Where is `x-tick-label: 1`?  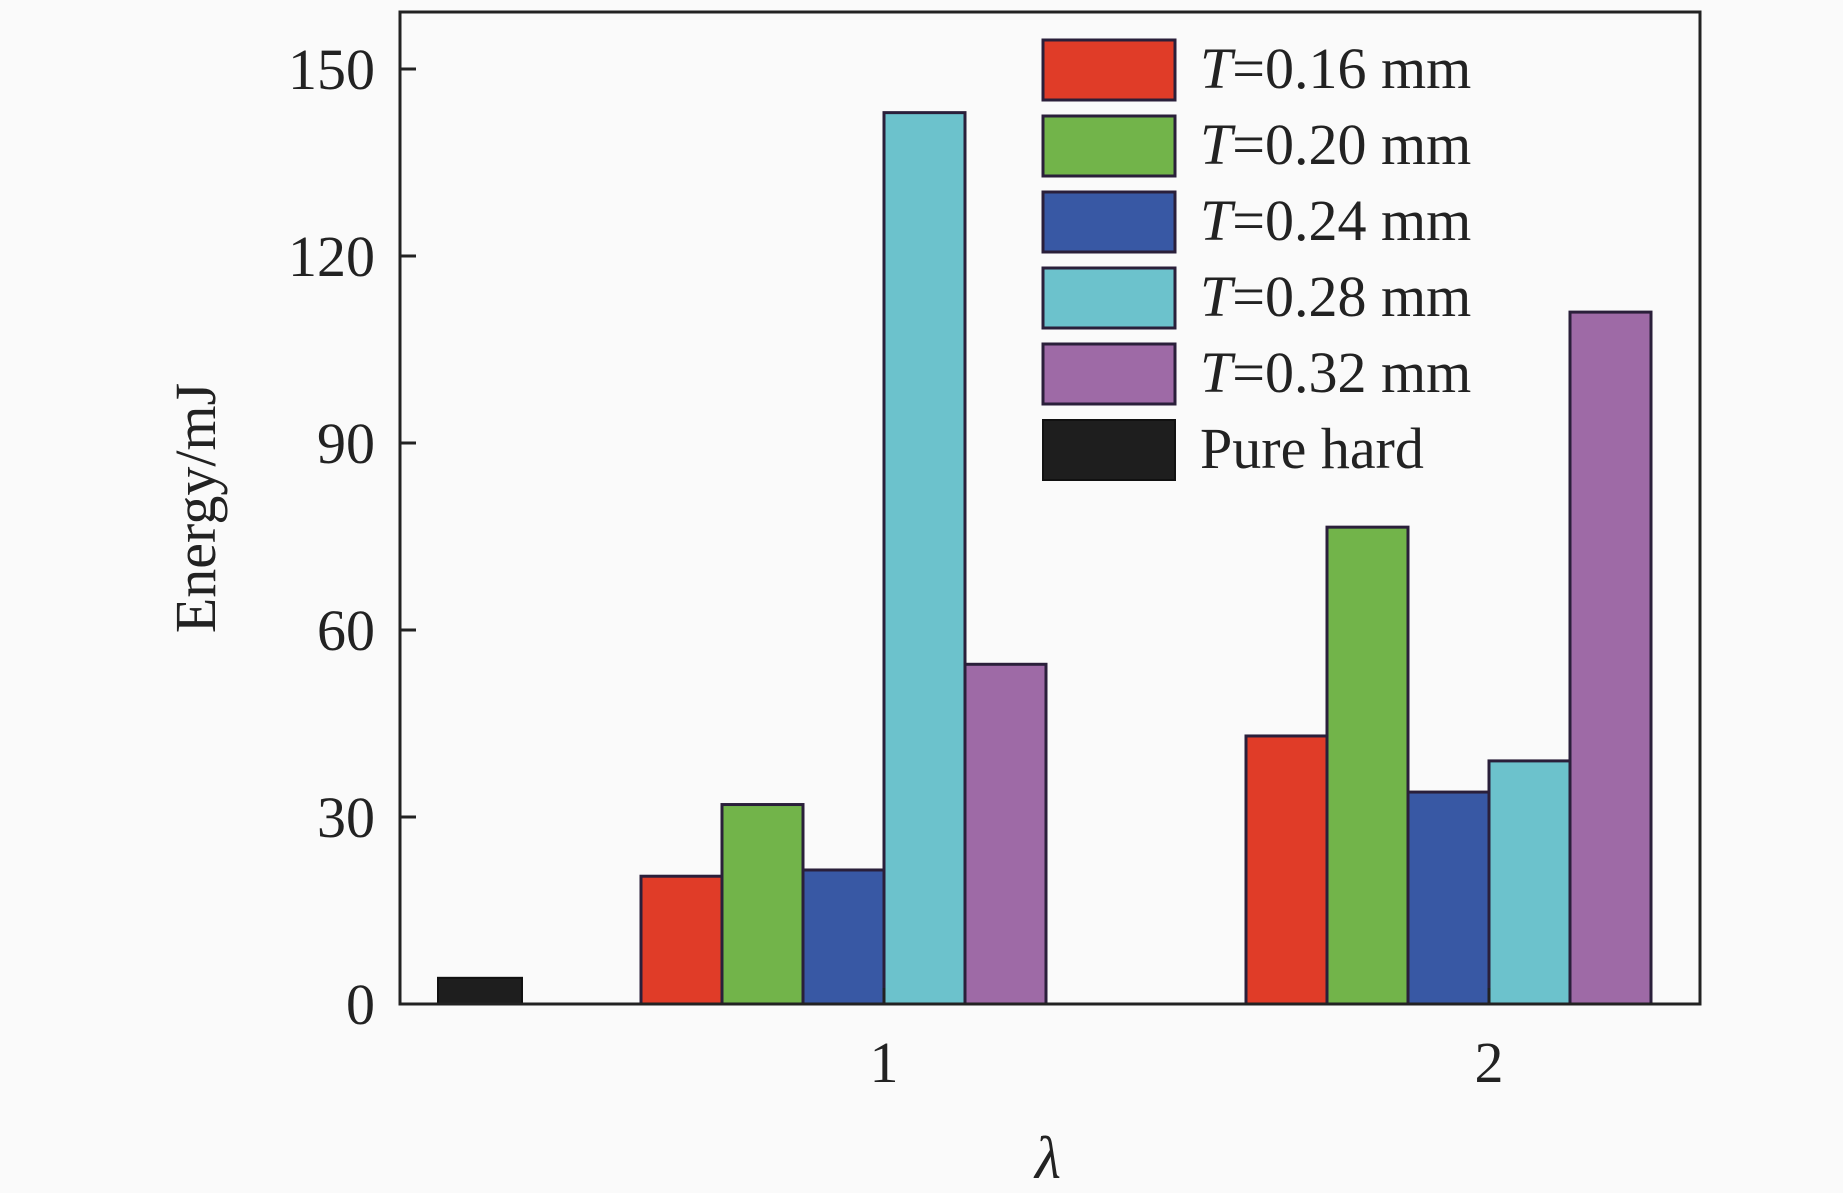
x-tick-label: 1 is located at coordinates (884, 1062).